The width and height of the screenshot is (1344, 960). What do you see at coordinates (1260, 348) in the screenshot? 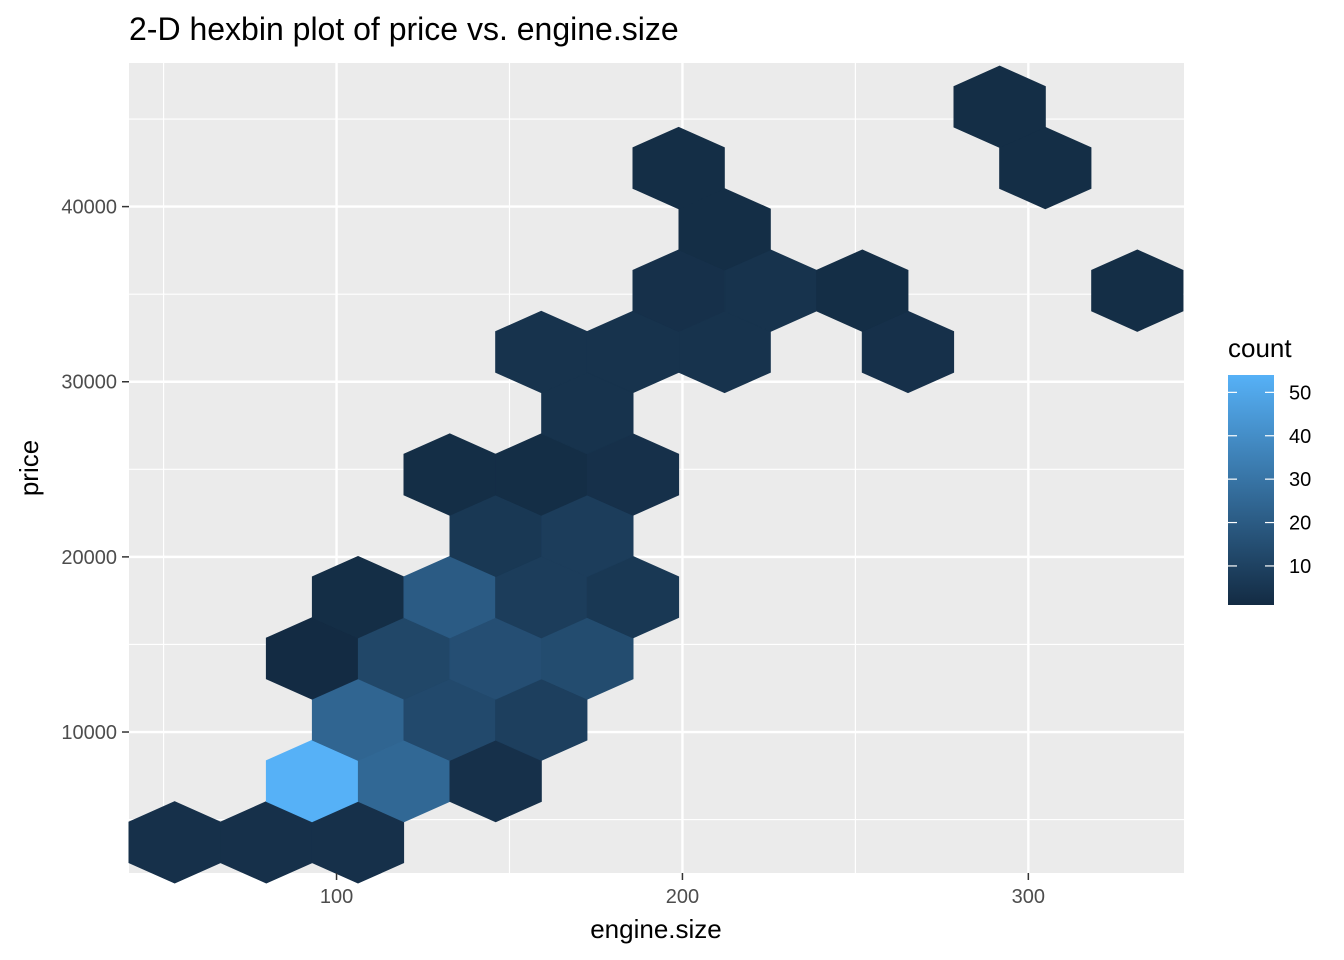
I see `legend-title: count` at bounding box center [1260, 348].